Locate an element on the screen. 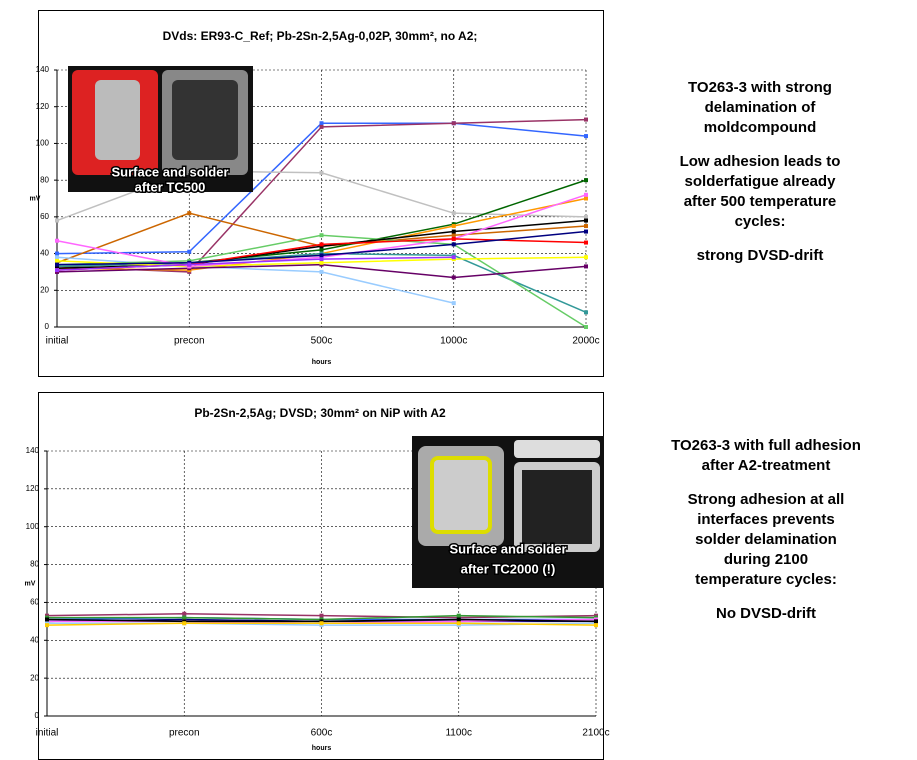 Image resolution: width=917 pixels, height=760 pixels. note-text: No DVSD-drift is located at coordinates (766, 613).